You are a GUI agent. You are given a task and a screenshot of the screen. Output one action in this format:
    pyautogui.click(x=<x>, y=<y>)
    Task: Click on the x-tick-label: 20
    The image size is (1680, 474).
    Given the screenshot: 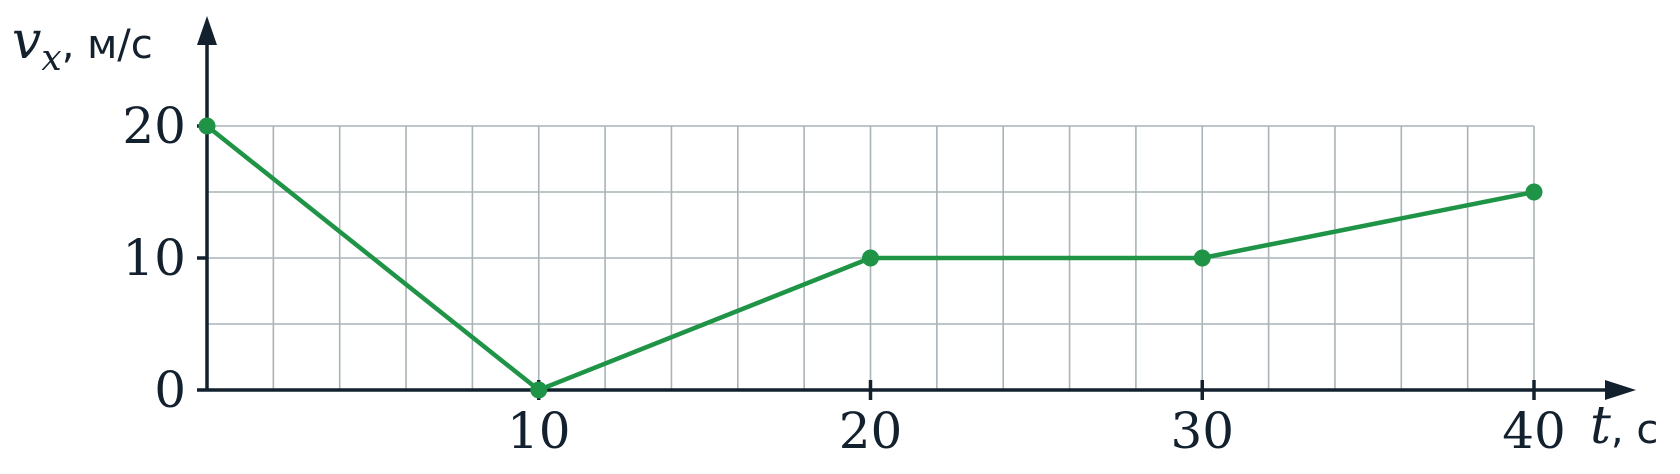 What is the action you would take?
    pyautogui.click(x=871, y=431)
    